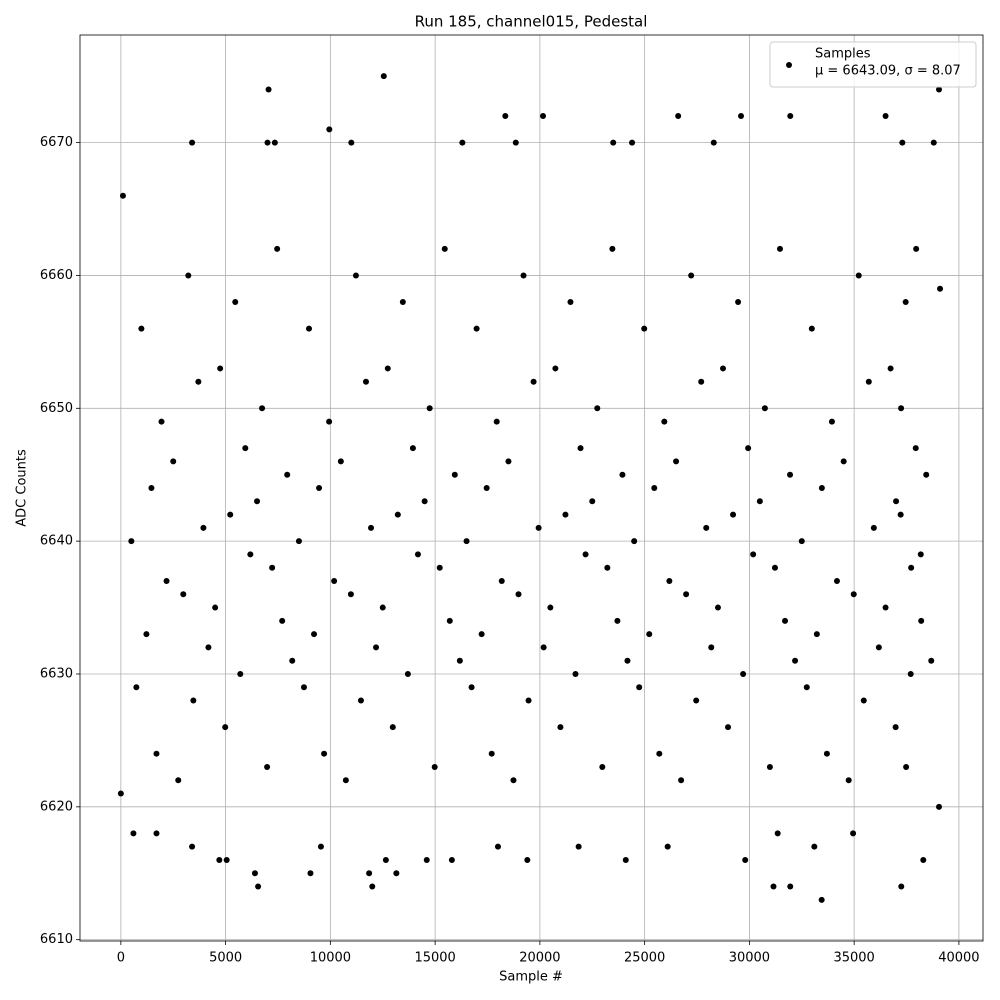 This screenshot has width=1000, height=1000. Describe the element at coordinates (56, 275) in the screenshot. I see `y-tick-label: 6660` at that location.